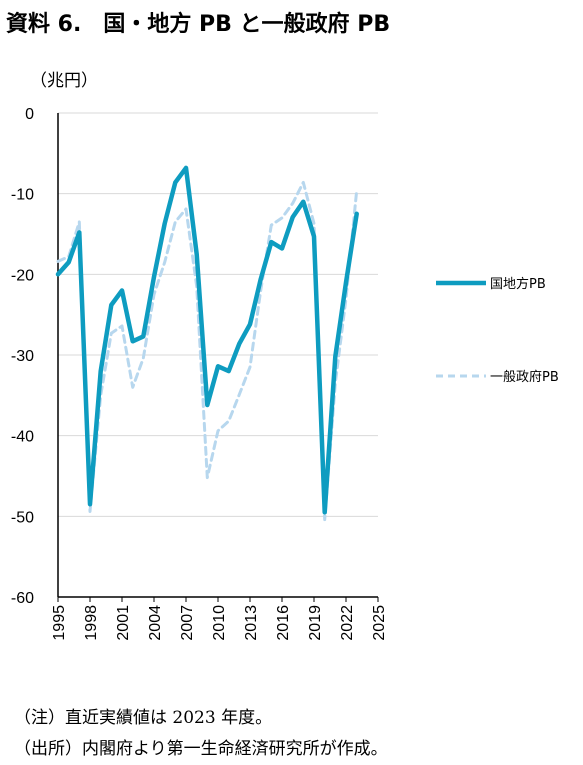  I want to click on y-tick-labels: 0 -10 -20 -30 -40 -50 -60, so click(22, 356).